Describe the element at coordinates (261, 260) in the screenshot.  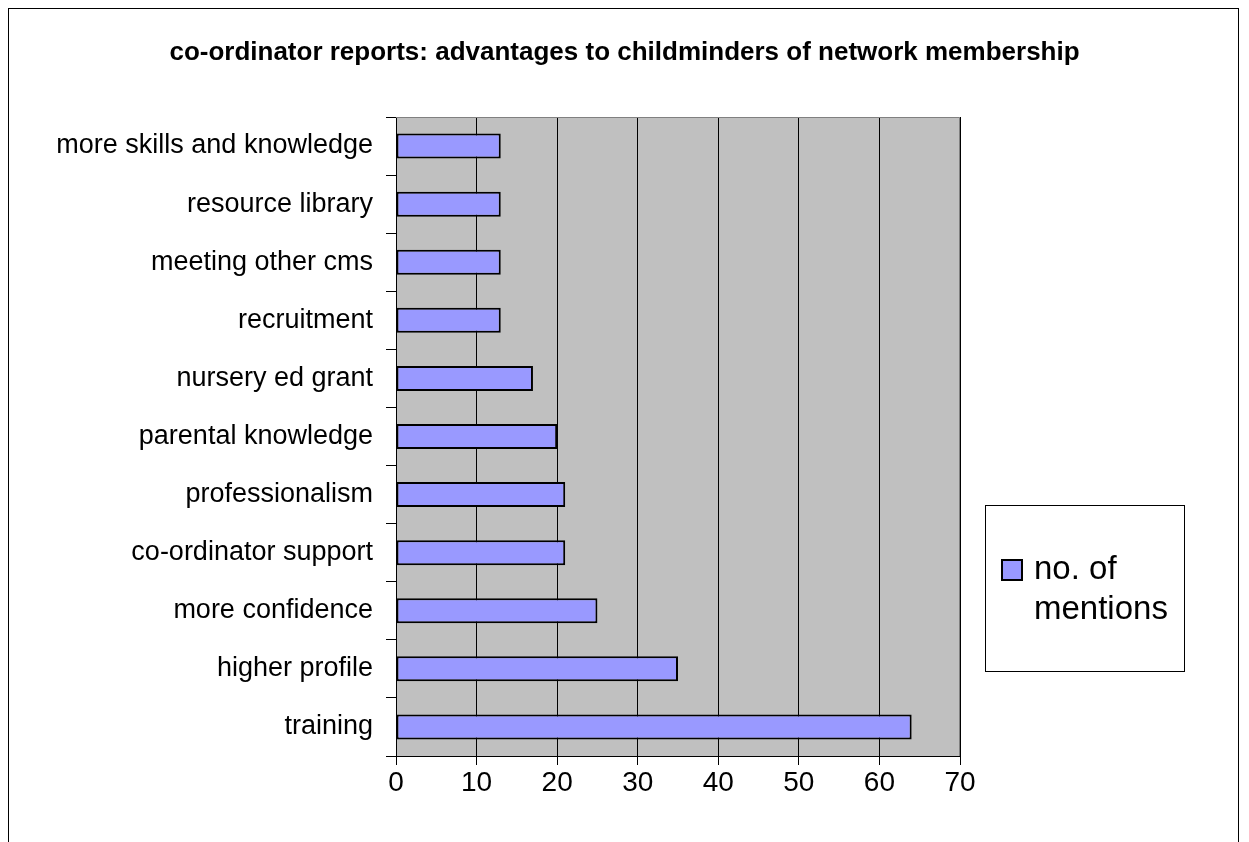
I see `y-tick-label: meeting other cms` at that location.